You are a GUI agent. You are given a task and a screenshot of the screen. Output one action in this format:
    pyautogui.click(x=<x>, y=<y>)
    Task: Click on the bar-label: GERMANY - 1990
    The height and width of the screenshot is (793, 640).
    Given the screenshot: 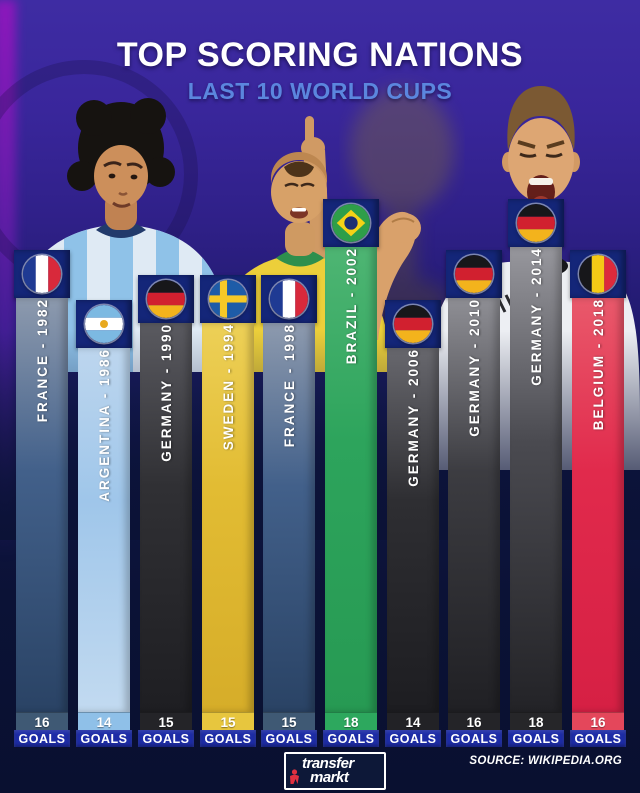 What is the action you would take?
    pyautogui.click(x=166, y=392)
    